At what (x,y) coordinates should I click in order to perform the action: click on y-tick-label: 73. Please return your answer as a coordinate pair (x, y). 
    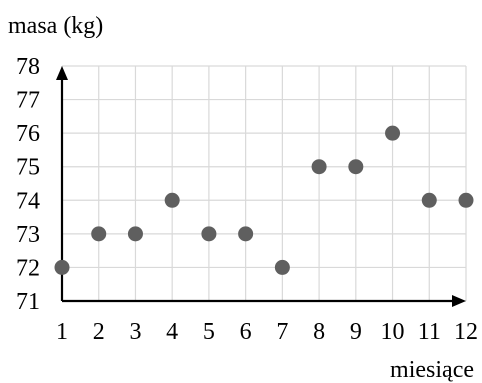
    Looking at the image, I should click on (28, 235).